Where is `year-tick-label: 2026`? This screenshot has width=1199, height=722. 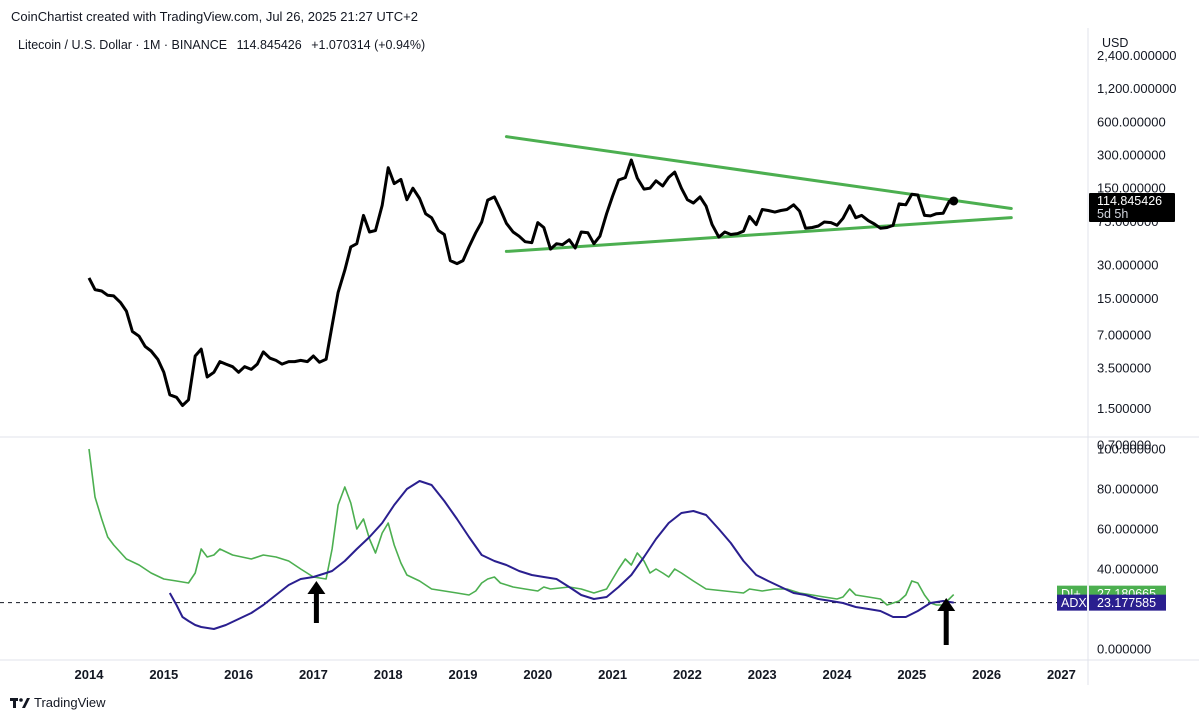 year-tick-label: 2026 is located at coordinates (986, 674).